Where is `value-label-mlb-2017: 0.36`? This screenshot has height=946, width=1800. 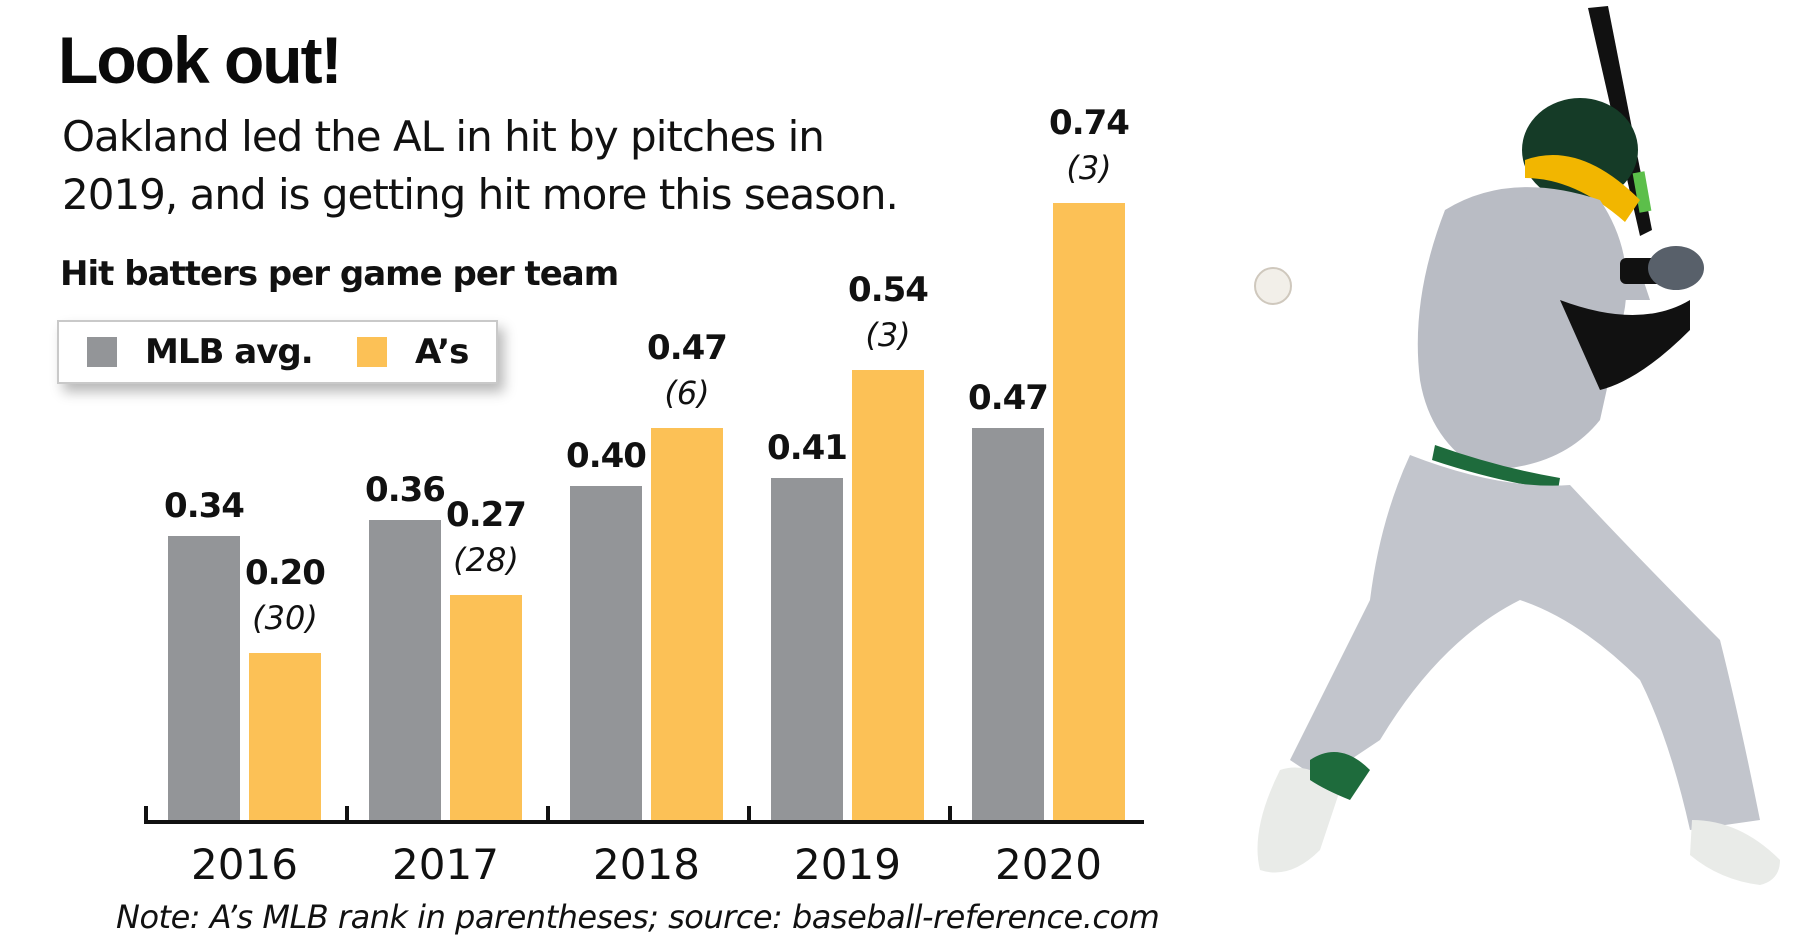 value-label-mlb-2017: 0.36 is located at coordinates (405, 489).